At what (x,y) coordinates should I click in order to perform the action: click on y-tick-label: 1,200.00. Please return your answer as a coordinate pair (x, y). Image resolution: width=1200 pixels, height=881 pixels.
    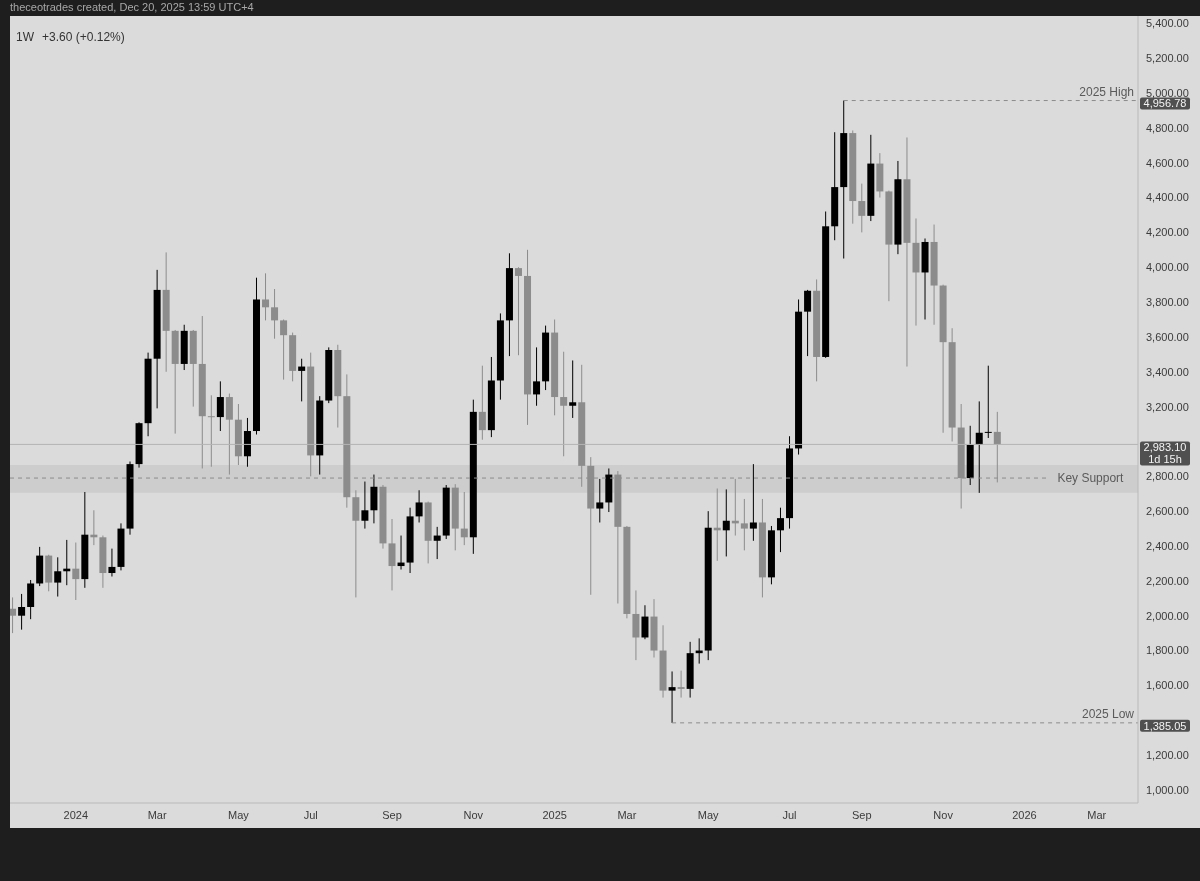
    Looking at the image, I should click on (1167, 754).